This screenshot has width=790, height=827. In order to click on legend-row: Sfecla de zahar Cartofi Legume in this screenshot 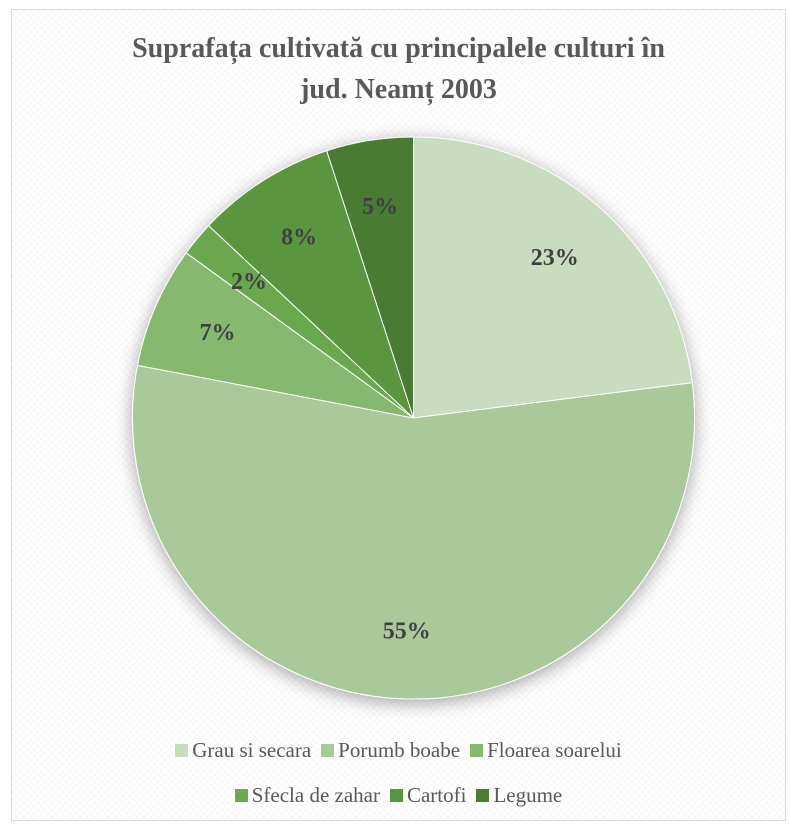, I will do `click(398, 795)`.